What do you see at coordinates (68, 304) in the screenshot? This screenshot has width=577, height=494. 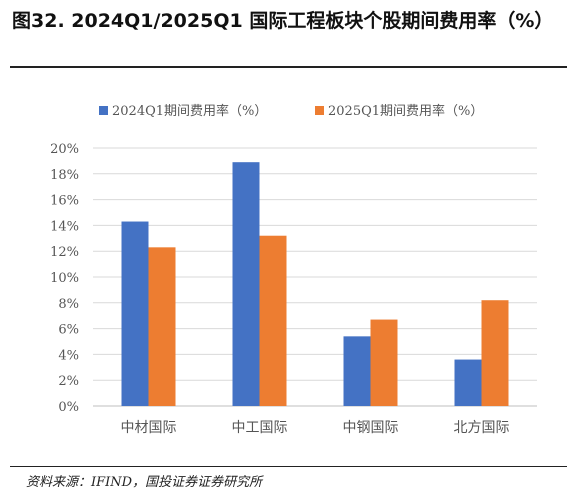 I see `y-tick-label: 8%` at bounding box center [68, 304].